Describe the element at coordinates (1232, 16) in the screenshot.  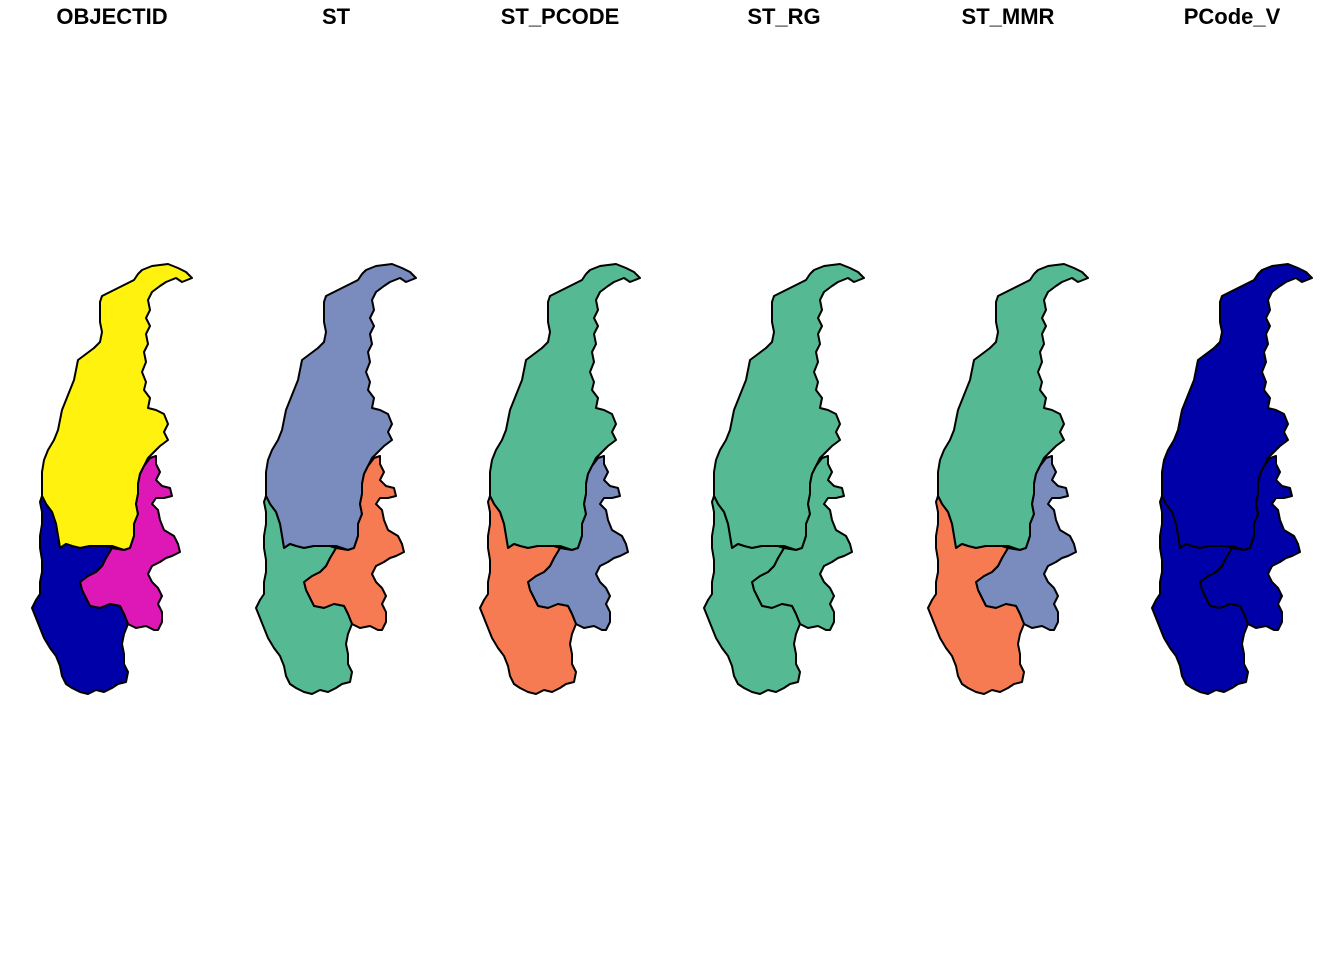
I see `panel-title: PCode_V` at that location.